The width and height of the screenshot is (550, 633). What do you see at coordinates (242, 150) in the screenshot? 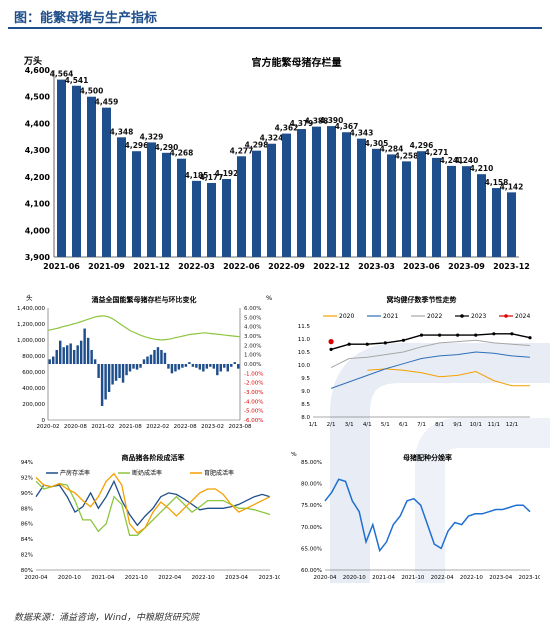
I see `data-label: 4,277` at bounding box center [242, 150].